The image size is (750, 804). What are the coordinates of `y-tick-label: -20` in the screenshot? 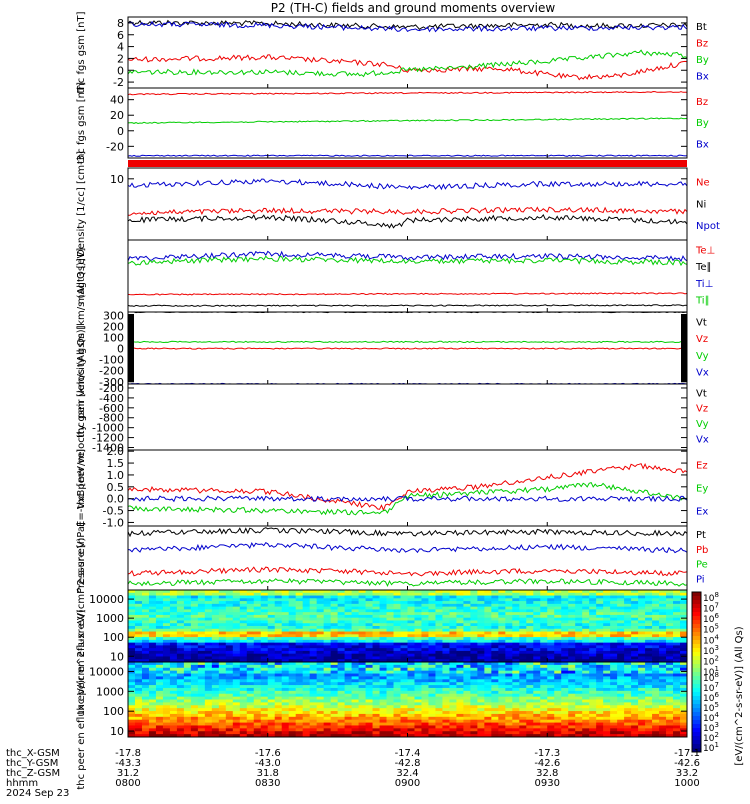 It's located at (115, 146).